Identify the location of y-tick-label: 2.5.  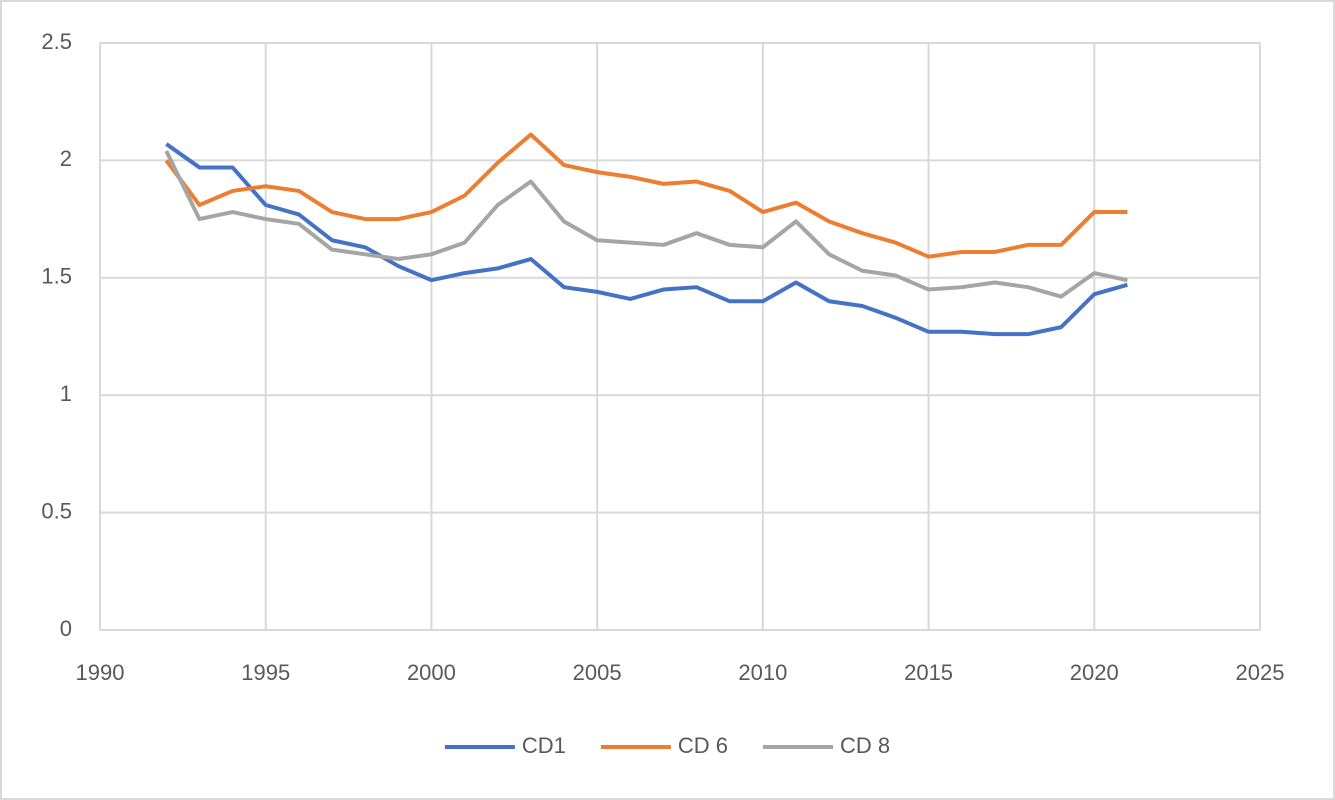
(56, 41).